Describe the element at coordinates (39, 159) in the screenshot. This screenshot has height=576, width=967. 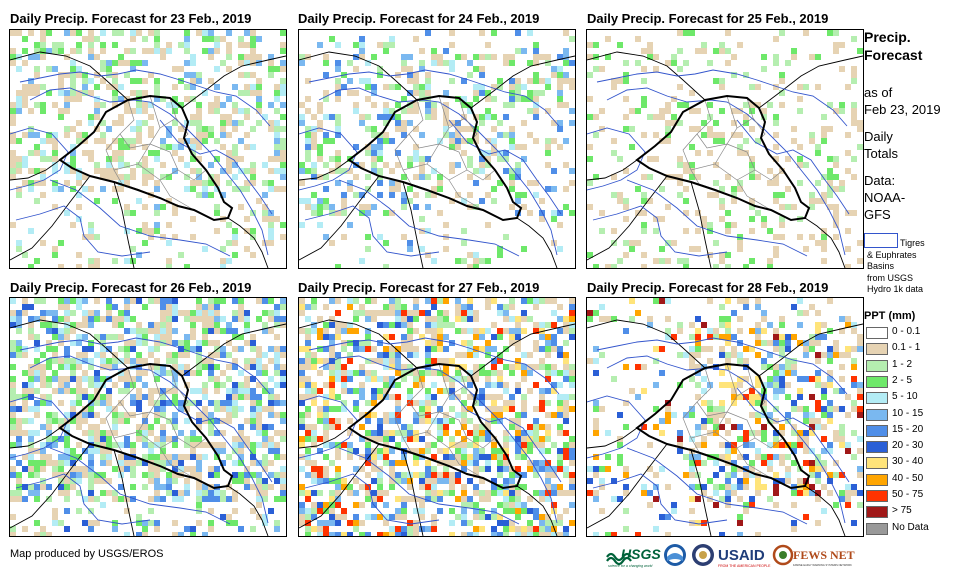
I see `basin-boundary` at that location.